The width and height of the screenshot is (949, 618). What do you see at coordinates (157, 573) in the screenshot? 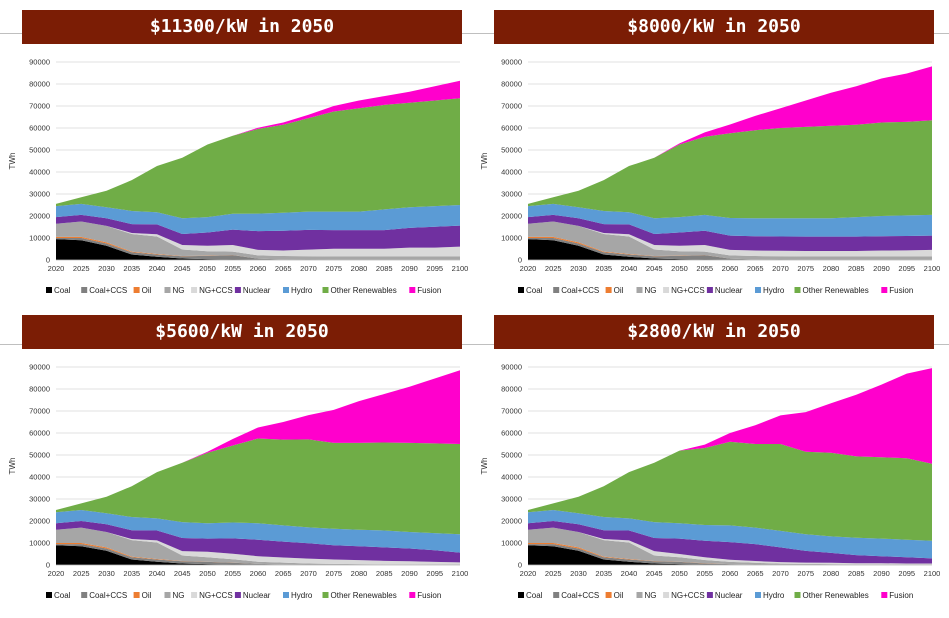
I see `x-tick-label: 2040` at bounding box center [157, 573].